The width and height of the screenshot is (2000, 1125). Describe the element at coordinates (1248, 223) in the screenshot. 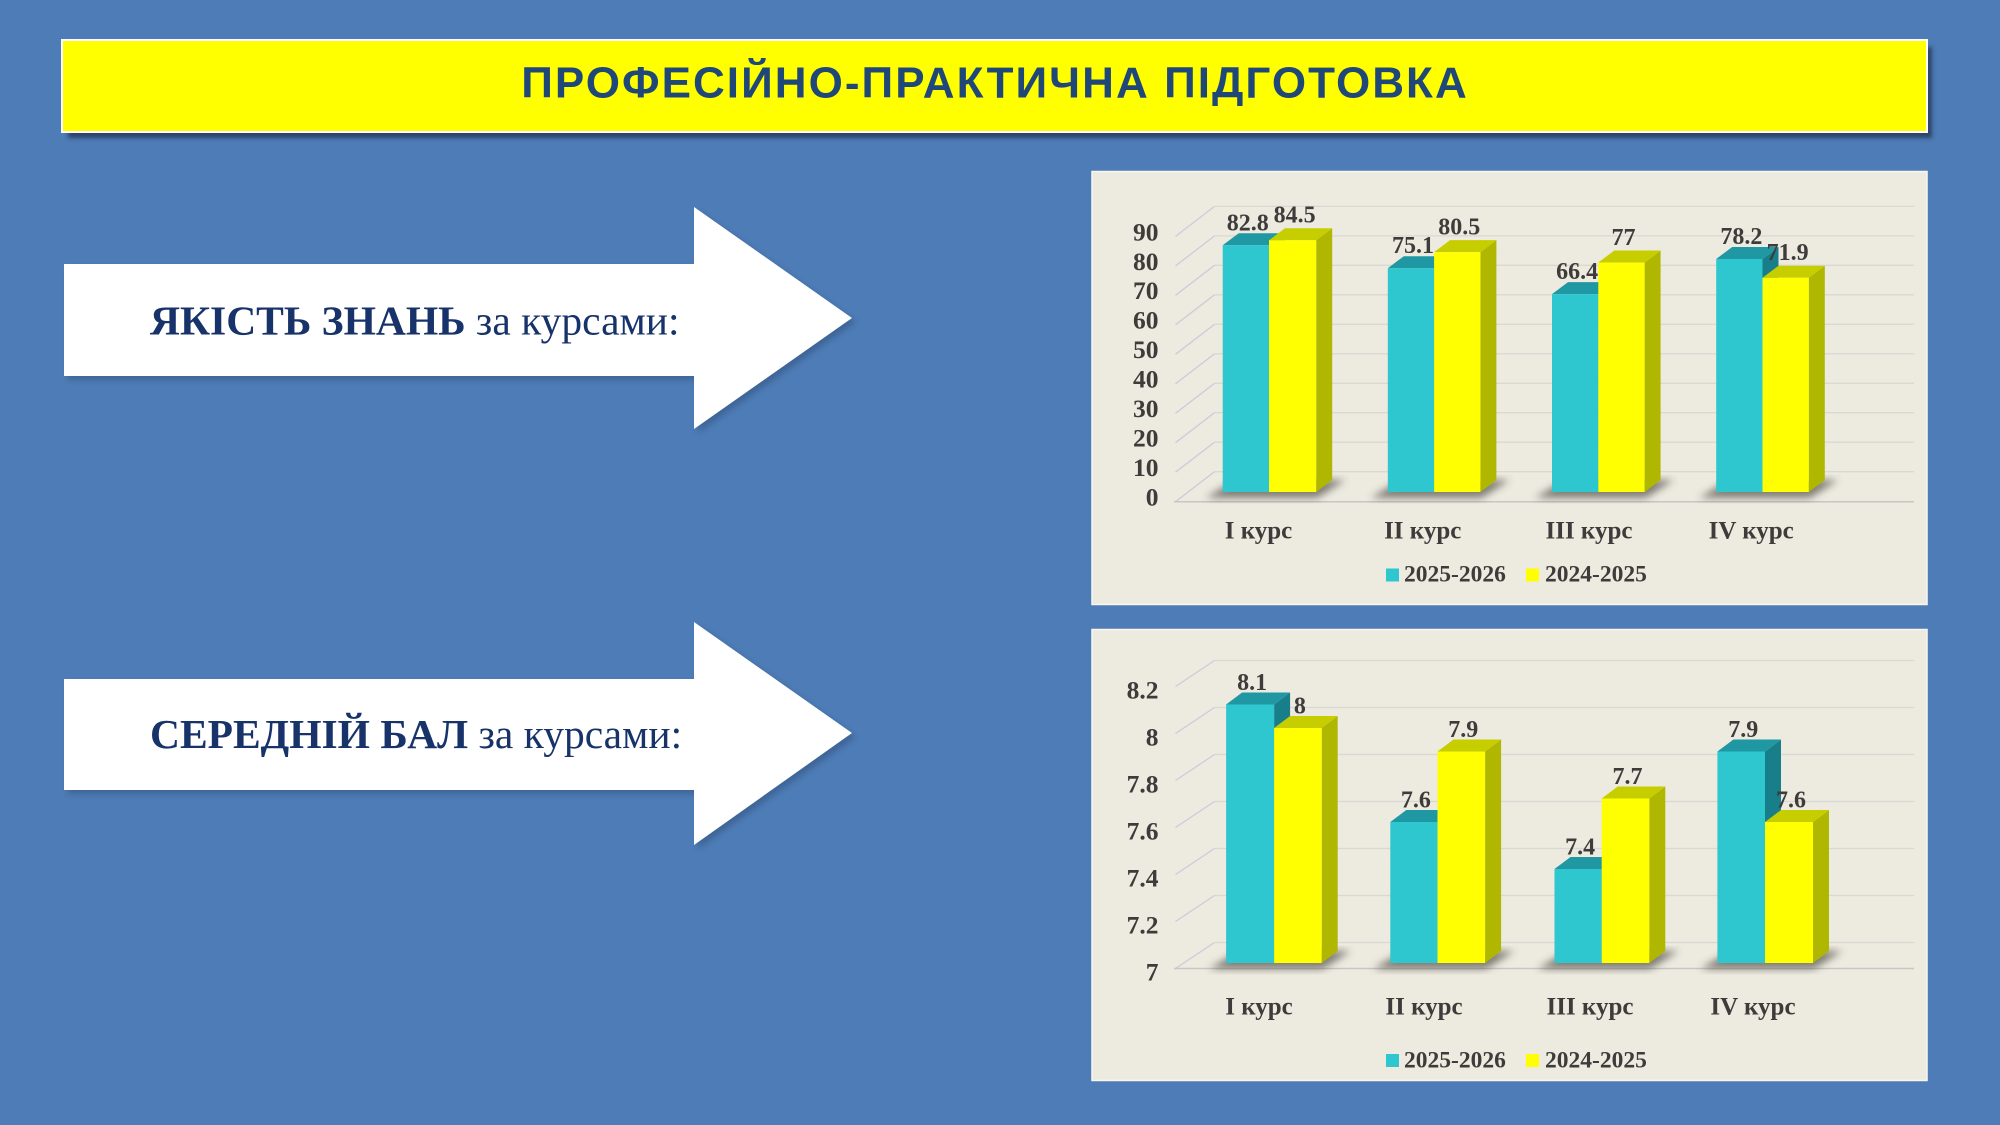

I see `svg-text: 82.8` at that location.